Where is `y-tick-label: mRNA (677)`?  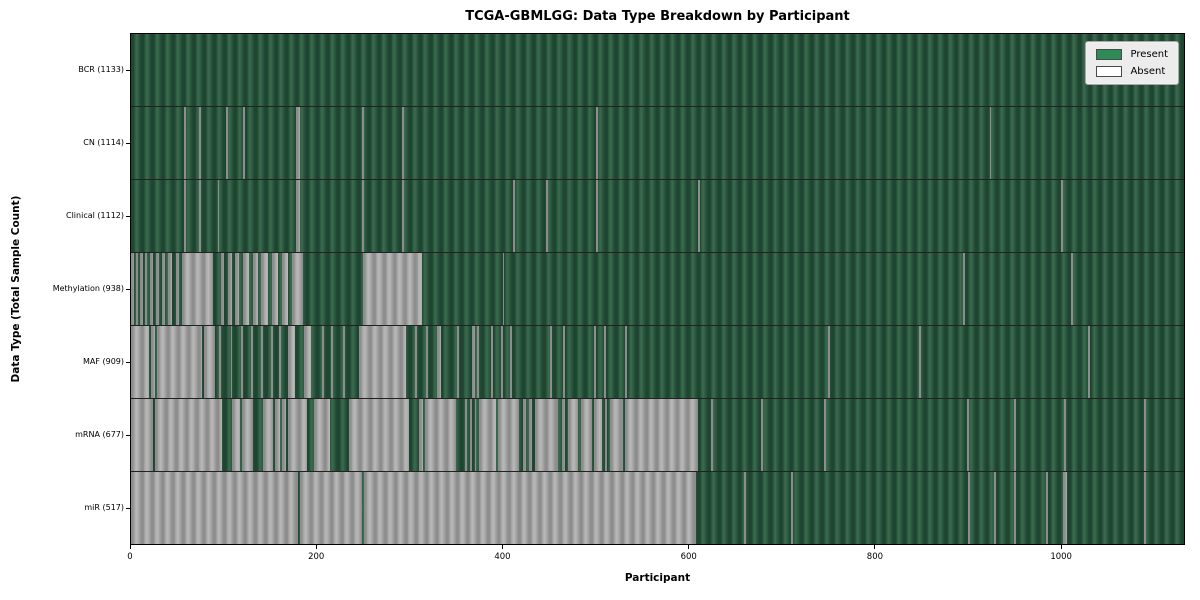
y-tick-label: mRNA (677) is located at coordinates (99, 435).